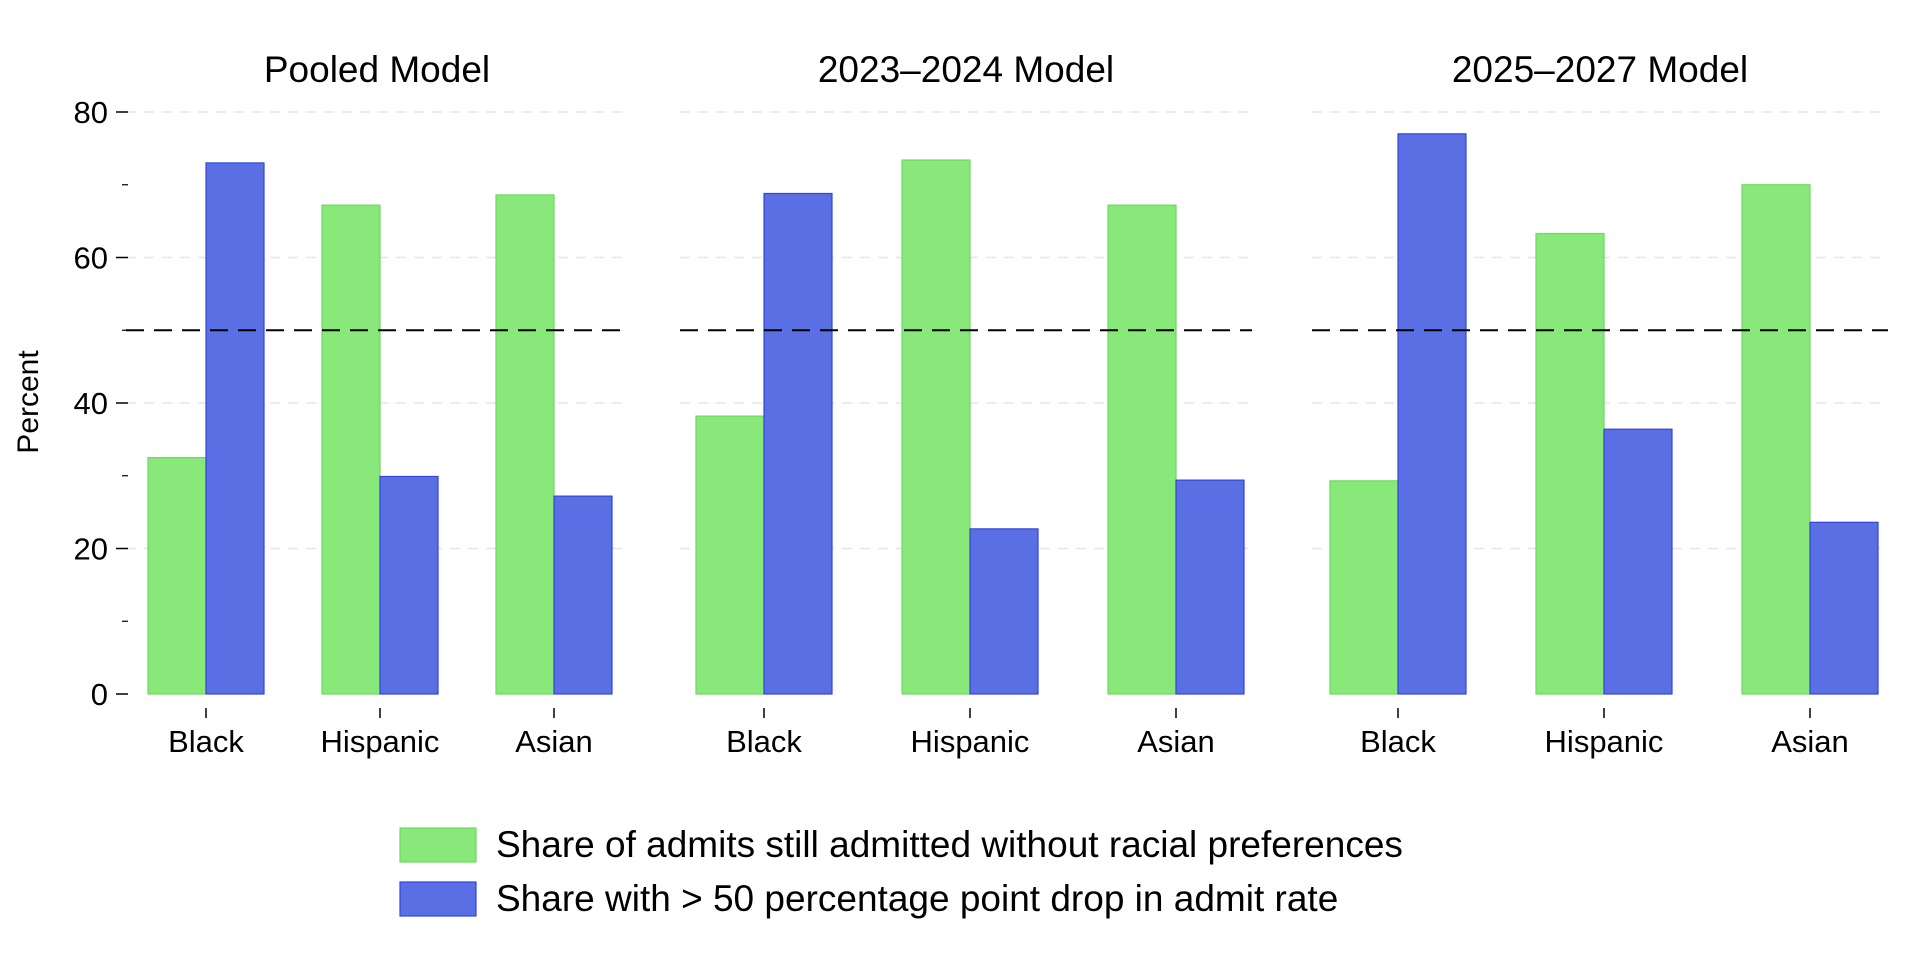  I want to click on bar-blue-black-panel3, so click(1432, 414).